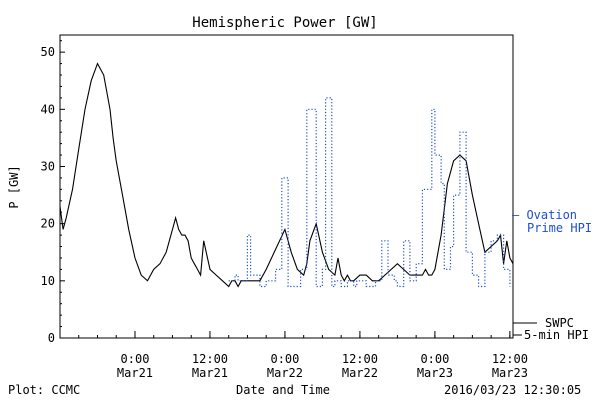 Image resolution: width=600 pixels, height=400 pixels. I want to click on legend-swpc-line2: 5-min HPI, so click(556, 335).